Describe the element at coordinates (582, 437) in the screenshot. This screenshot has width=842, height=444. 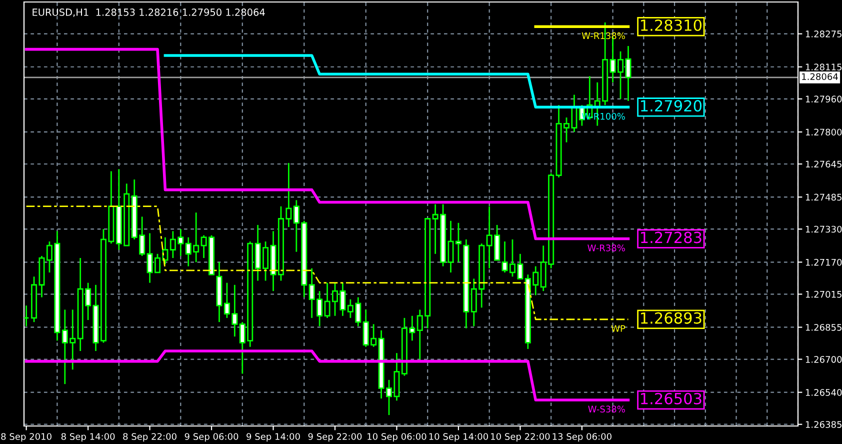
I see `x-tick-label: 13 Sep 06:00` at that location.